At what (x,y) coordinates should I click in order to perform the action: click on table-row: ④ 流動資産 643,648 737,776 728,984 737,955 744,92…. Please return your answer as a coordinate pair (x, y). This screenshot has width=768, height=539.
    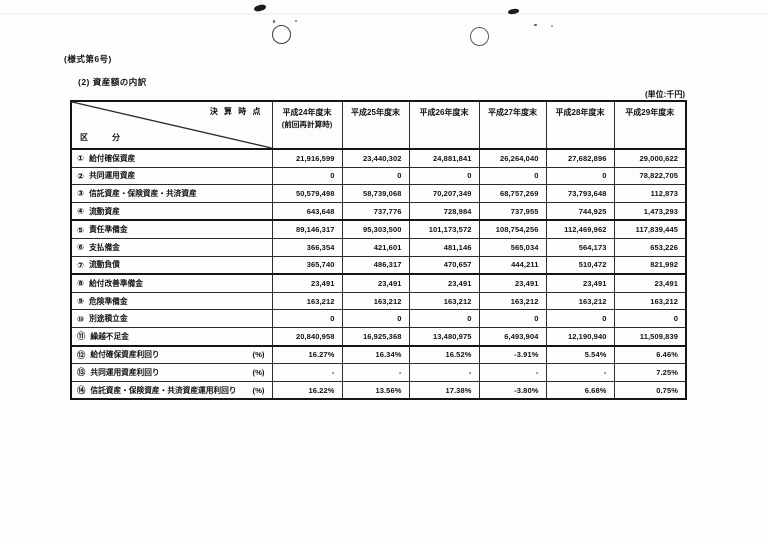
    Looking at the image, I should click on (378, 211).